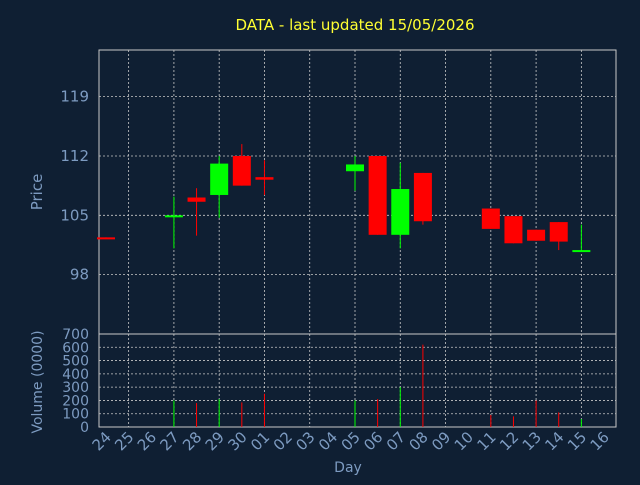 The width and height of the screenshot is (640, 485). What do you see at coordinates (75, 401) in the screenshot?
I see `volume-tick-label: 200` at bounding box center [75, 401].